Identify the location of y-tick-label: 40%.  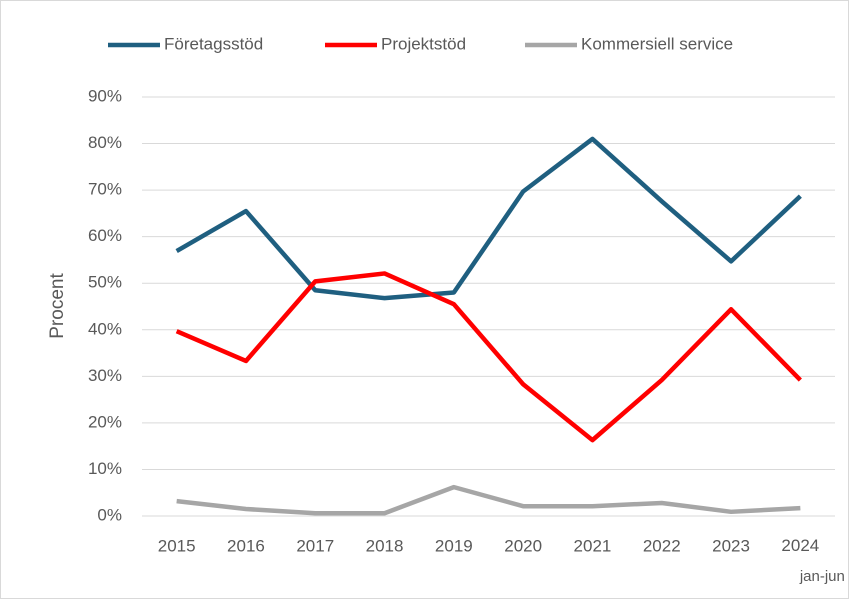
(105, 328).